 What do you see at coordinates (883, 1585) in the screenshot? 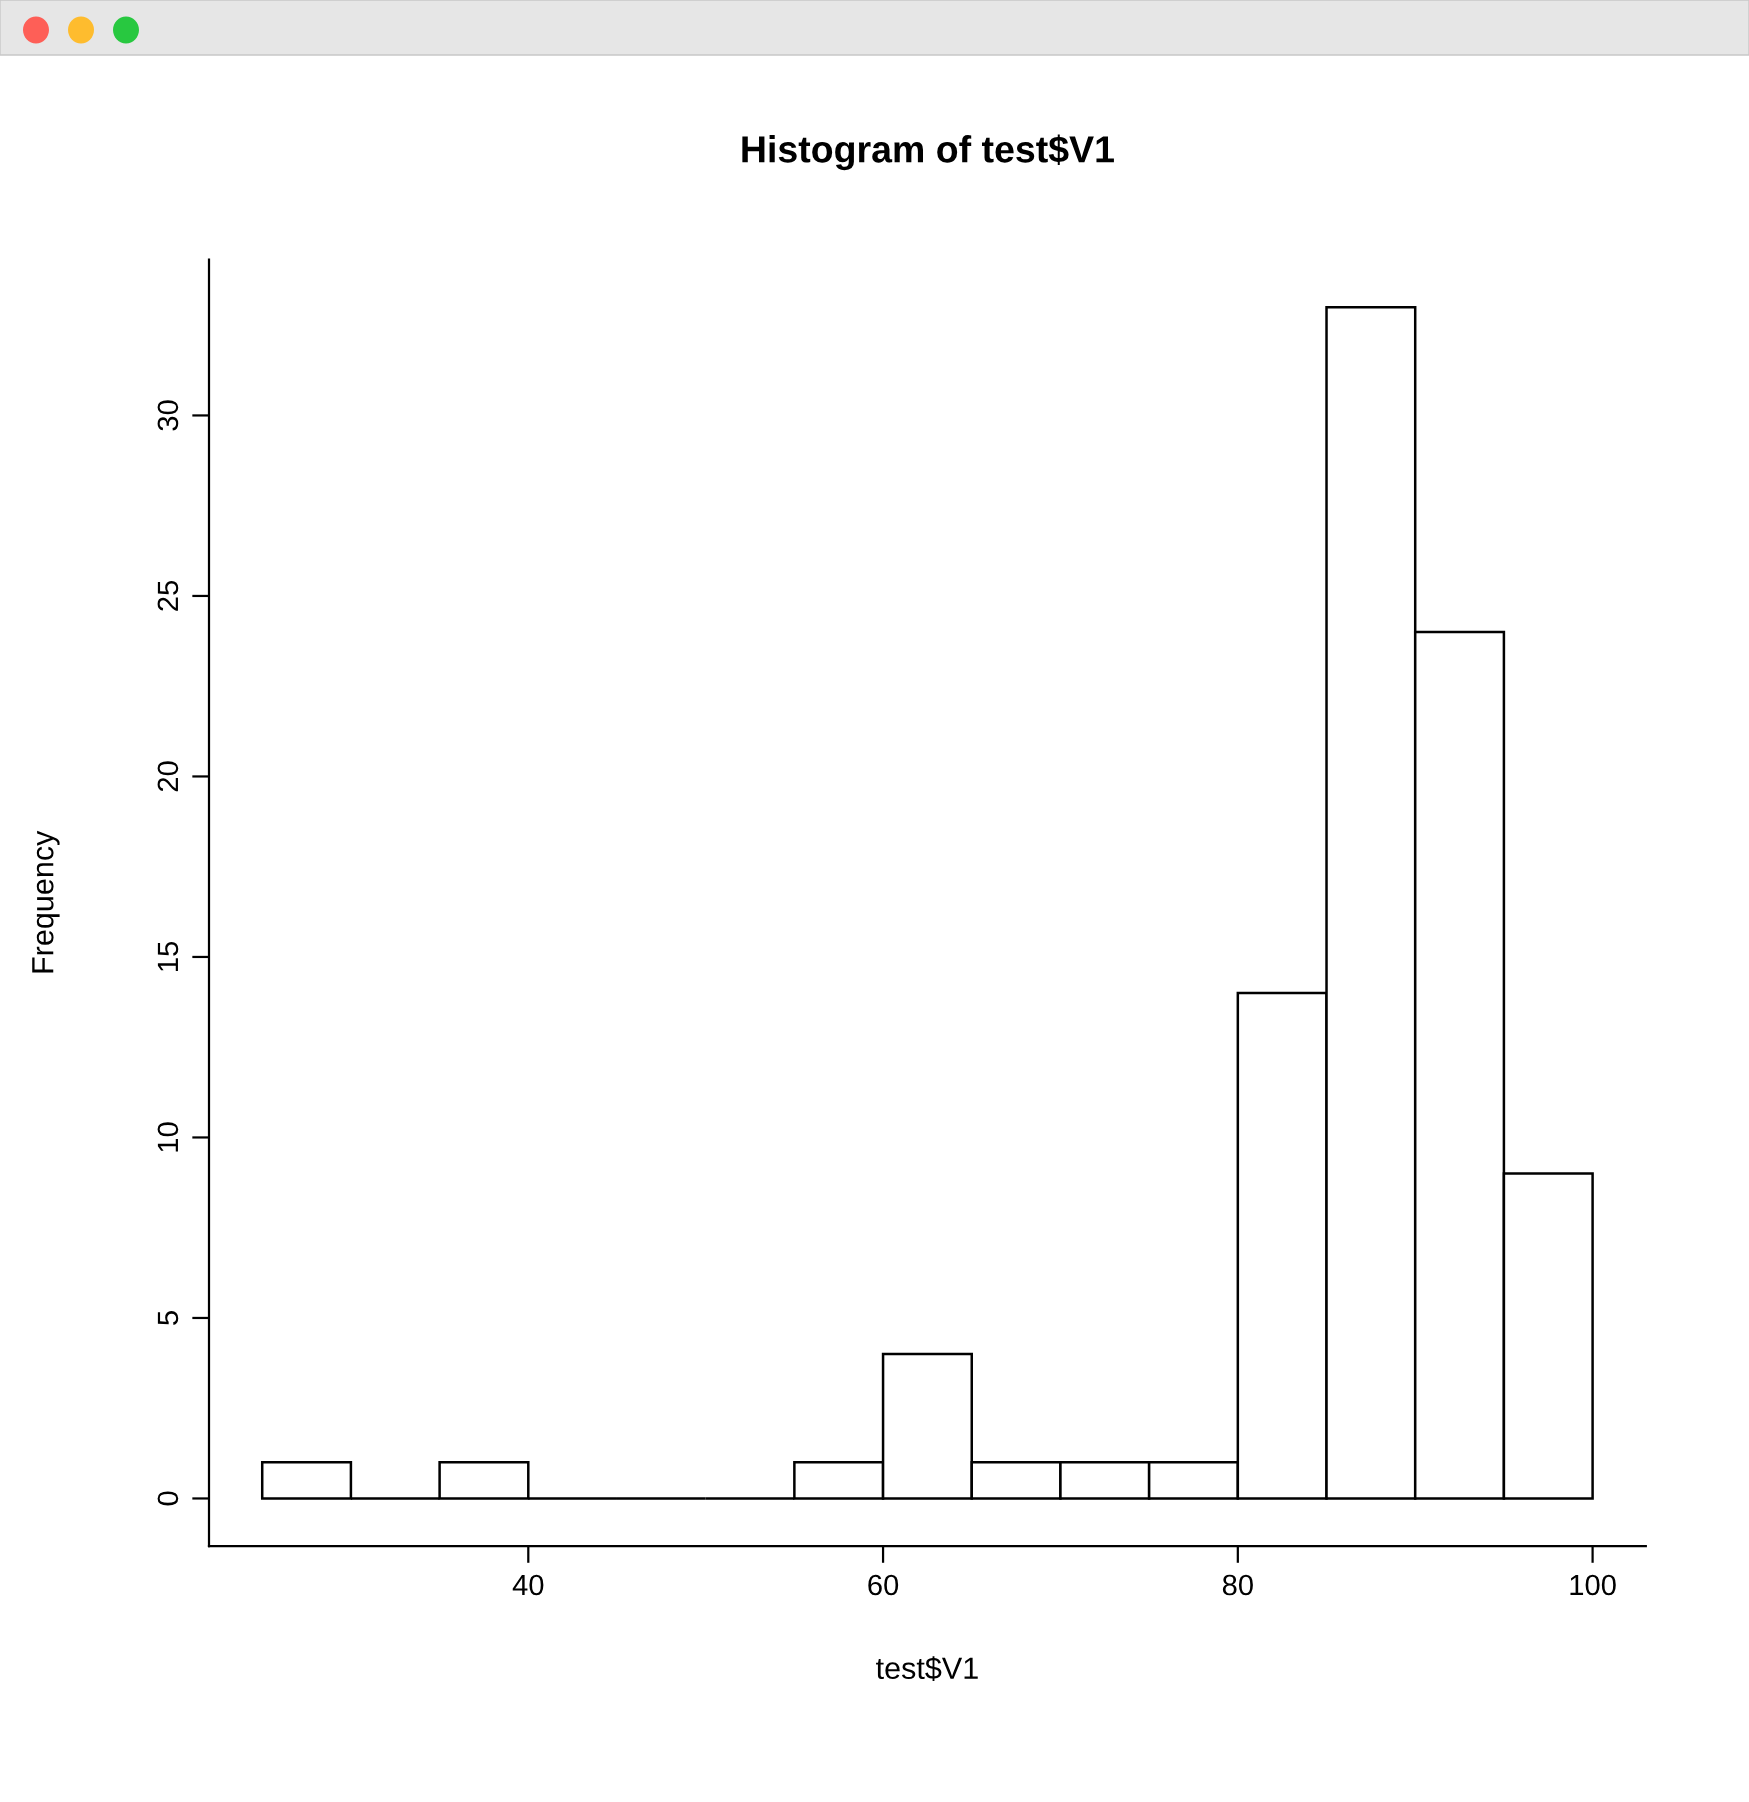
I see `x-tick-label: 60` at bounding box center [883, 1585].